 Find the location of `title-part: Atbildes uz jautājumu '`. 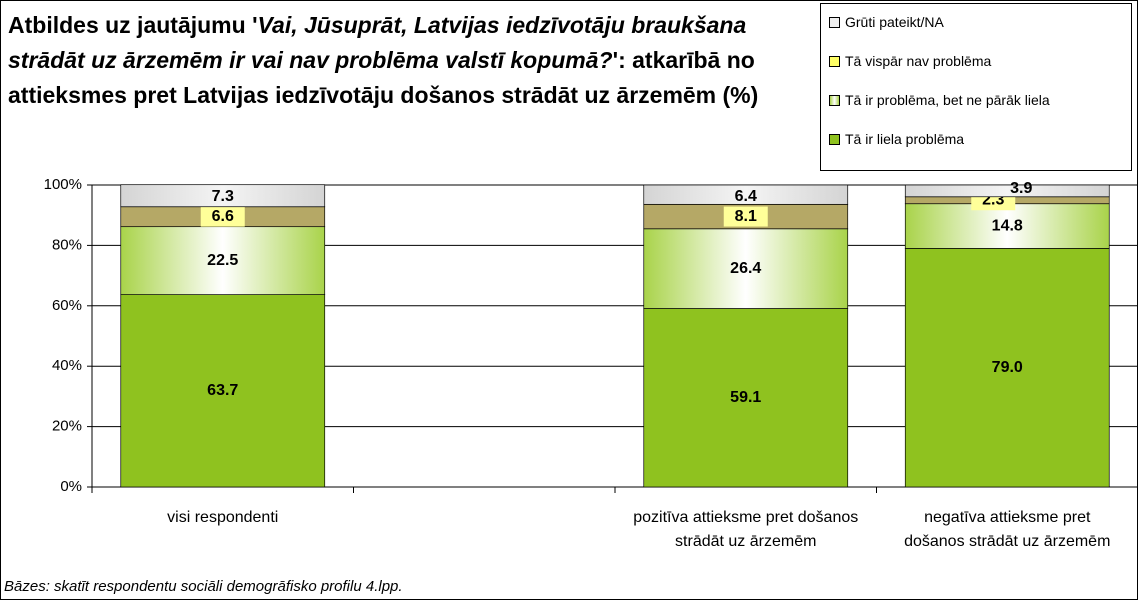

title-part: Atbildes uz jautājumu ' is located at coordinates (133, 25).